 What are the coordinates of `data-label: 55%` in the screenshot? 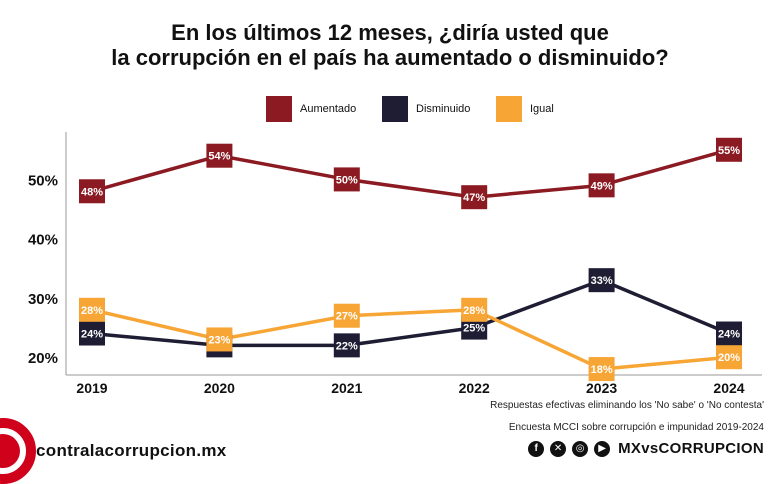 It's located at (729, 151).